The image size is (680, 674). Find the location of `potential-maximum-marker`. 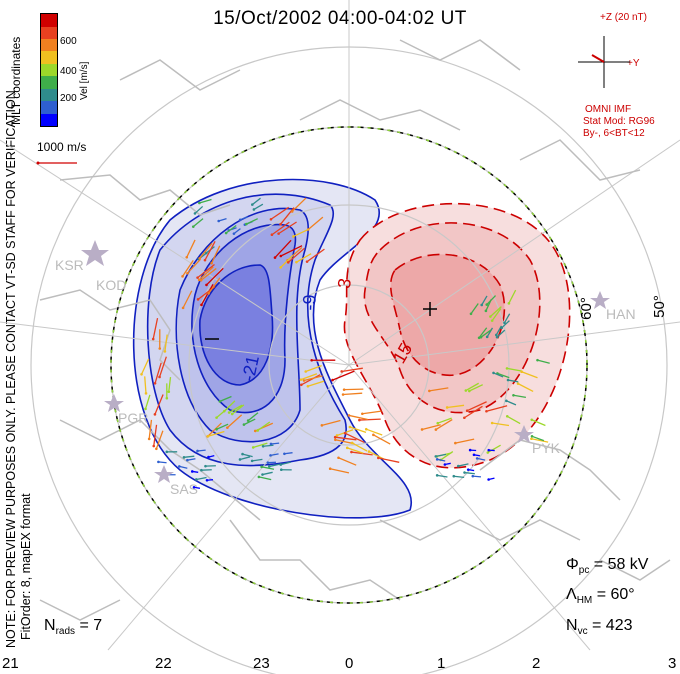

potential-maximum-marker is located at coordinates (430, 309).